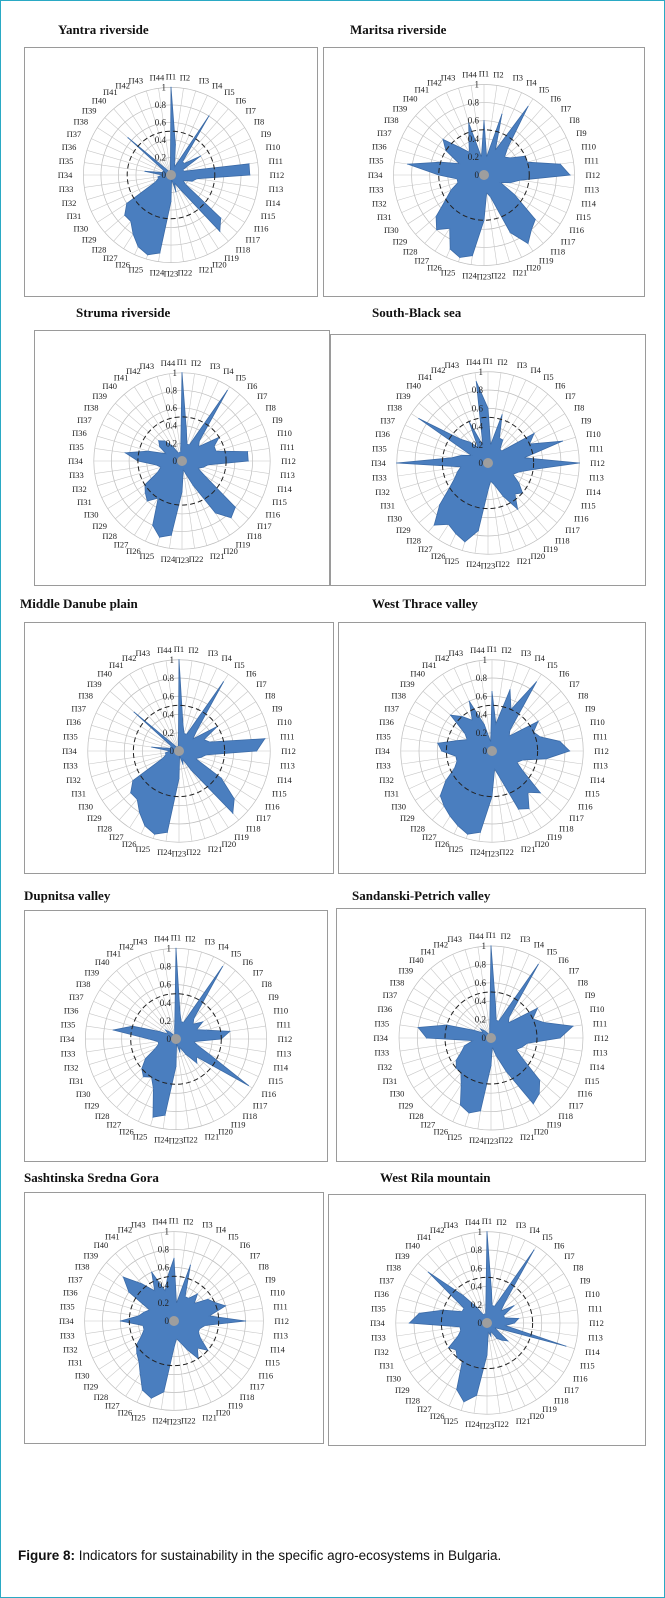  I want to click on category-label: П1, so click(171, 76).